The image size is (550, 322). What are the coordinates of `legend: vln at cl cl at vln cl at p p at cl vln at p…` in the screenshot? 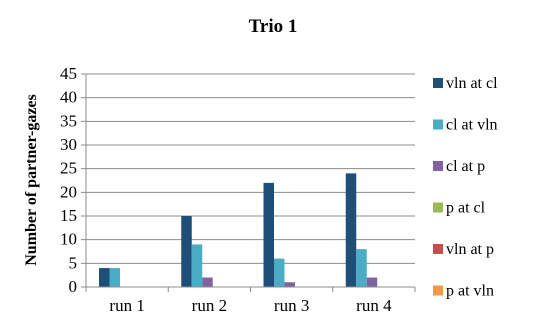 It's located at (465, 187).